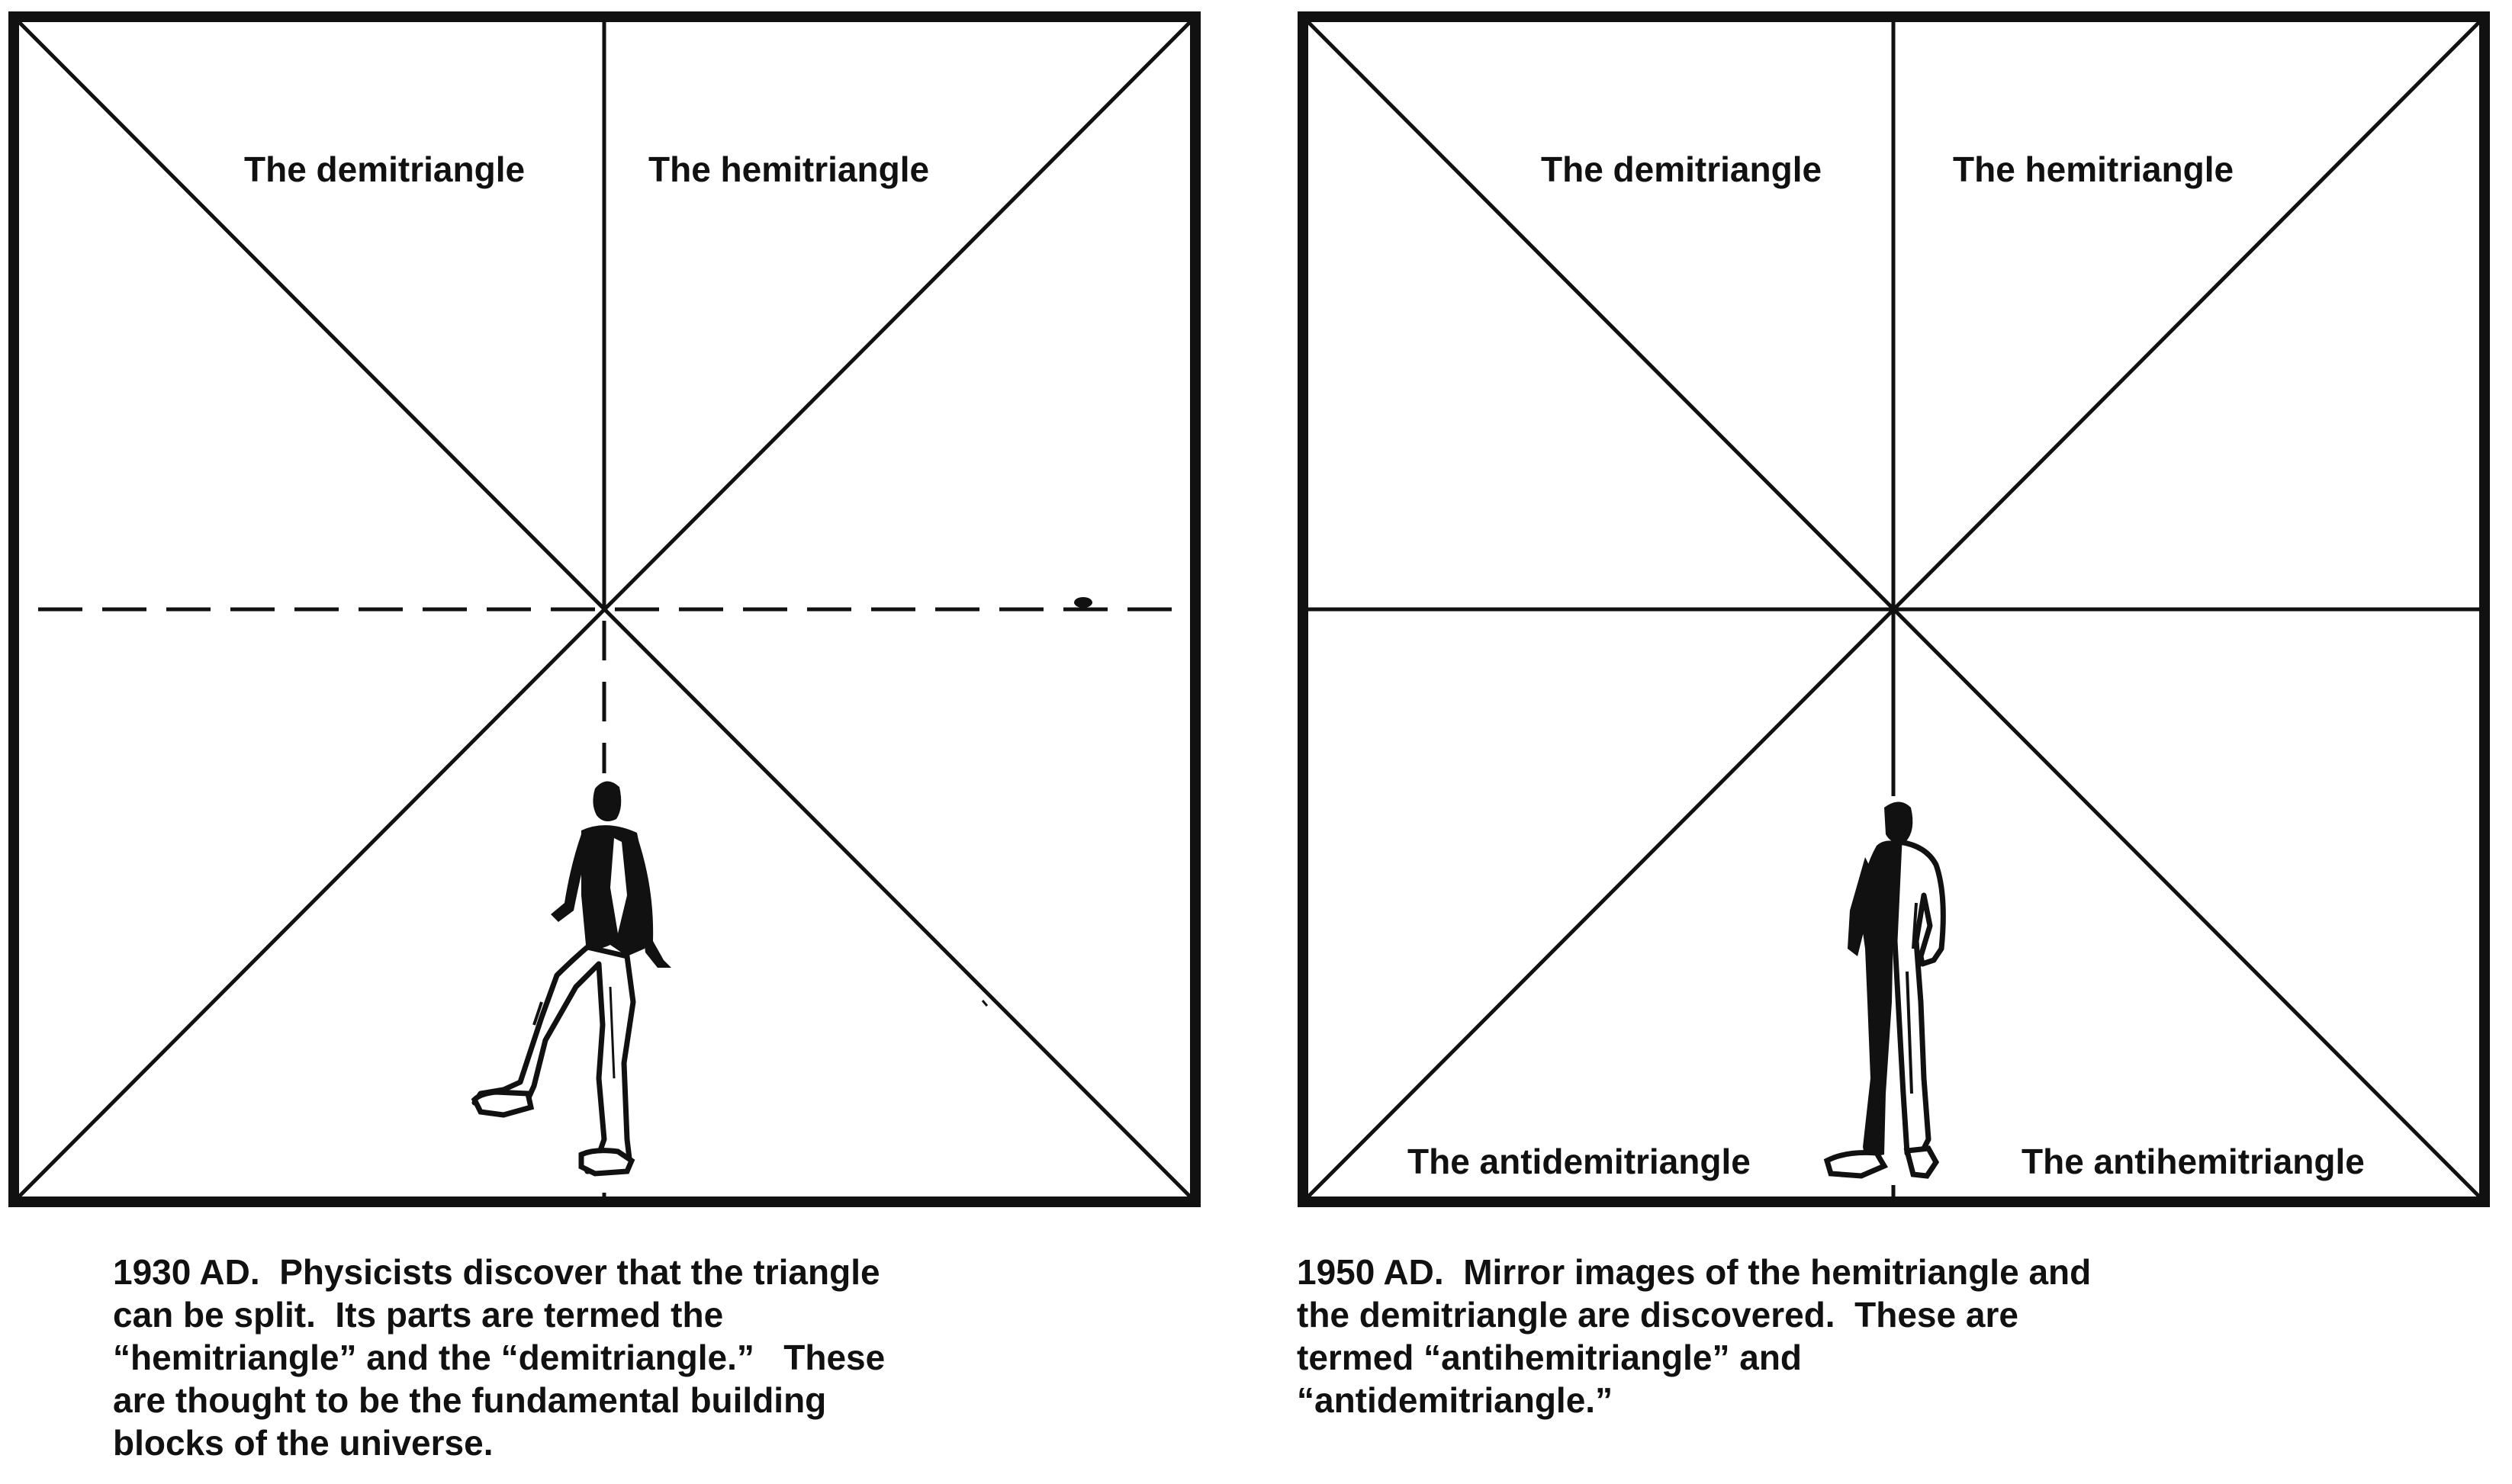 This screenshot has width=2512, height=1484. I want to click on caption-date: 1930 AD., so click(186, 1272).